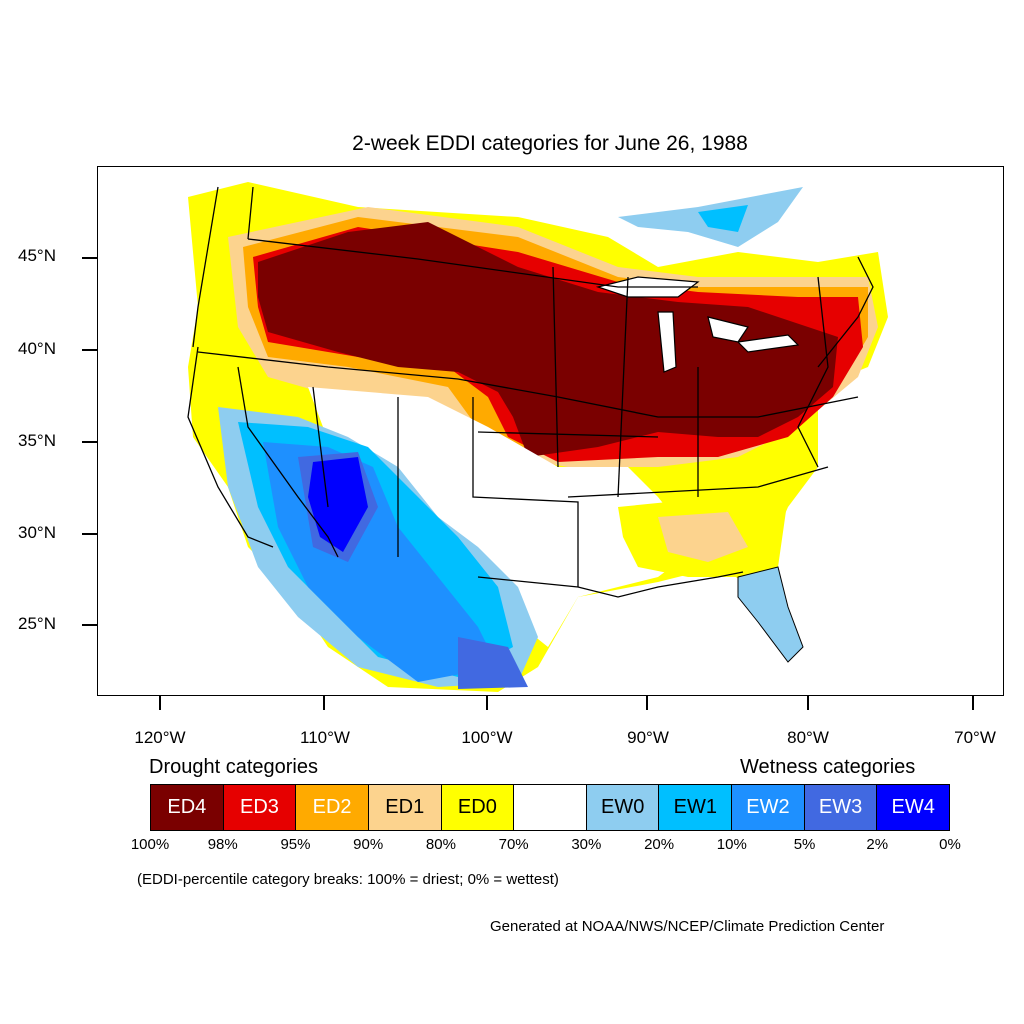 This screenshot has height=1024, width=1024. I want to click on legend-cell-neutral, so click(550, 807).